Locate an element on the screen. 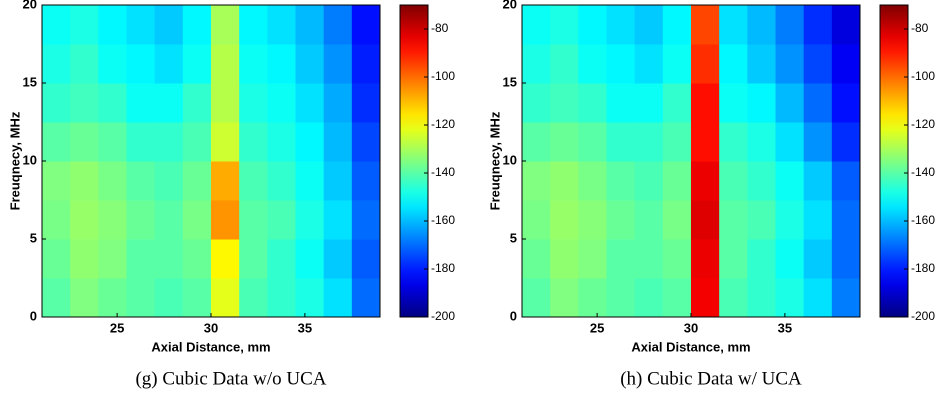 This screenshot has width=940, height=400. colorbar is located at coordinates (894, 161).